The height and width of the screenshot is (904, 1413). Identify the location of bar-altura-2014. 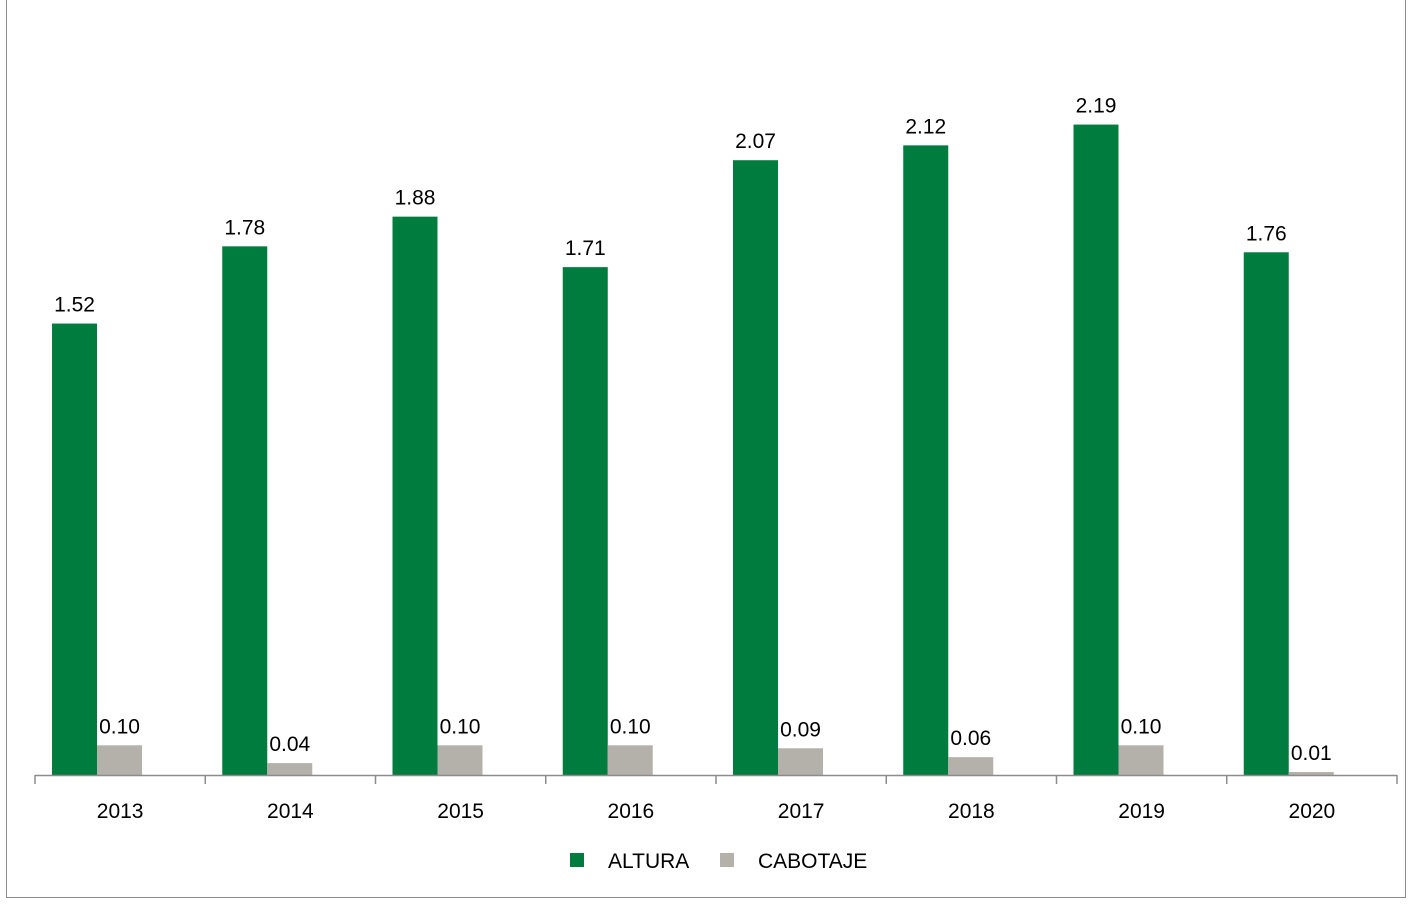
(245, 511).